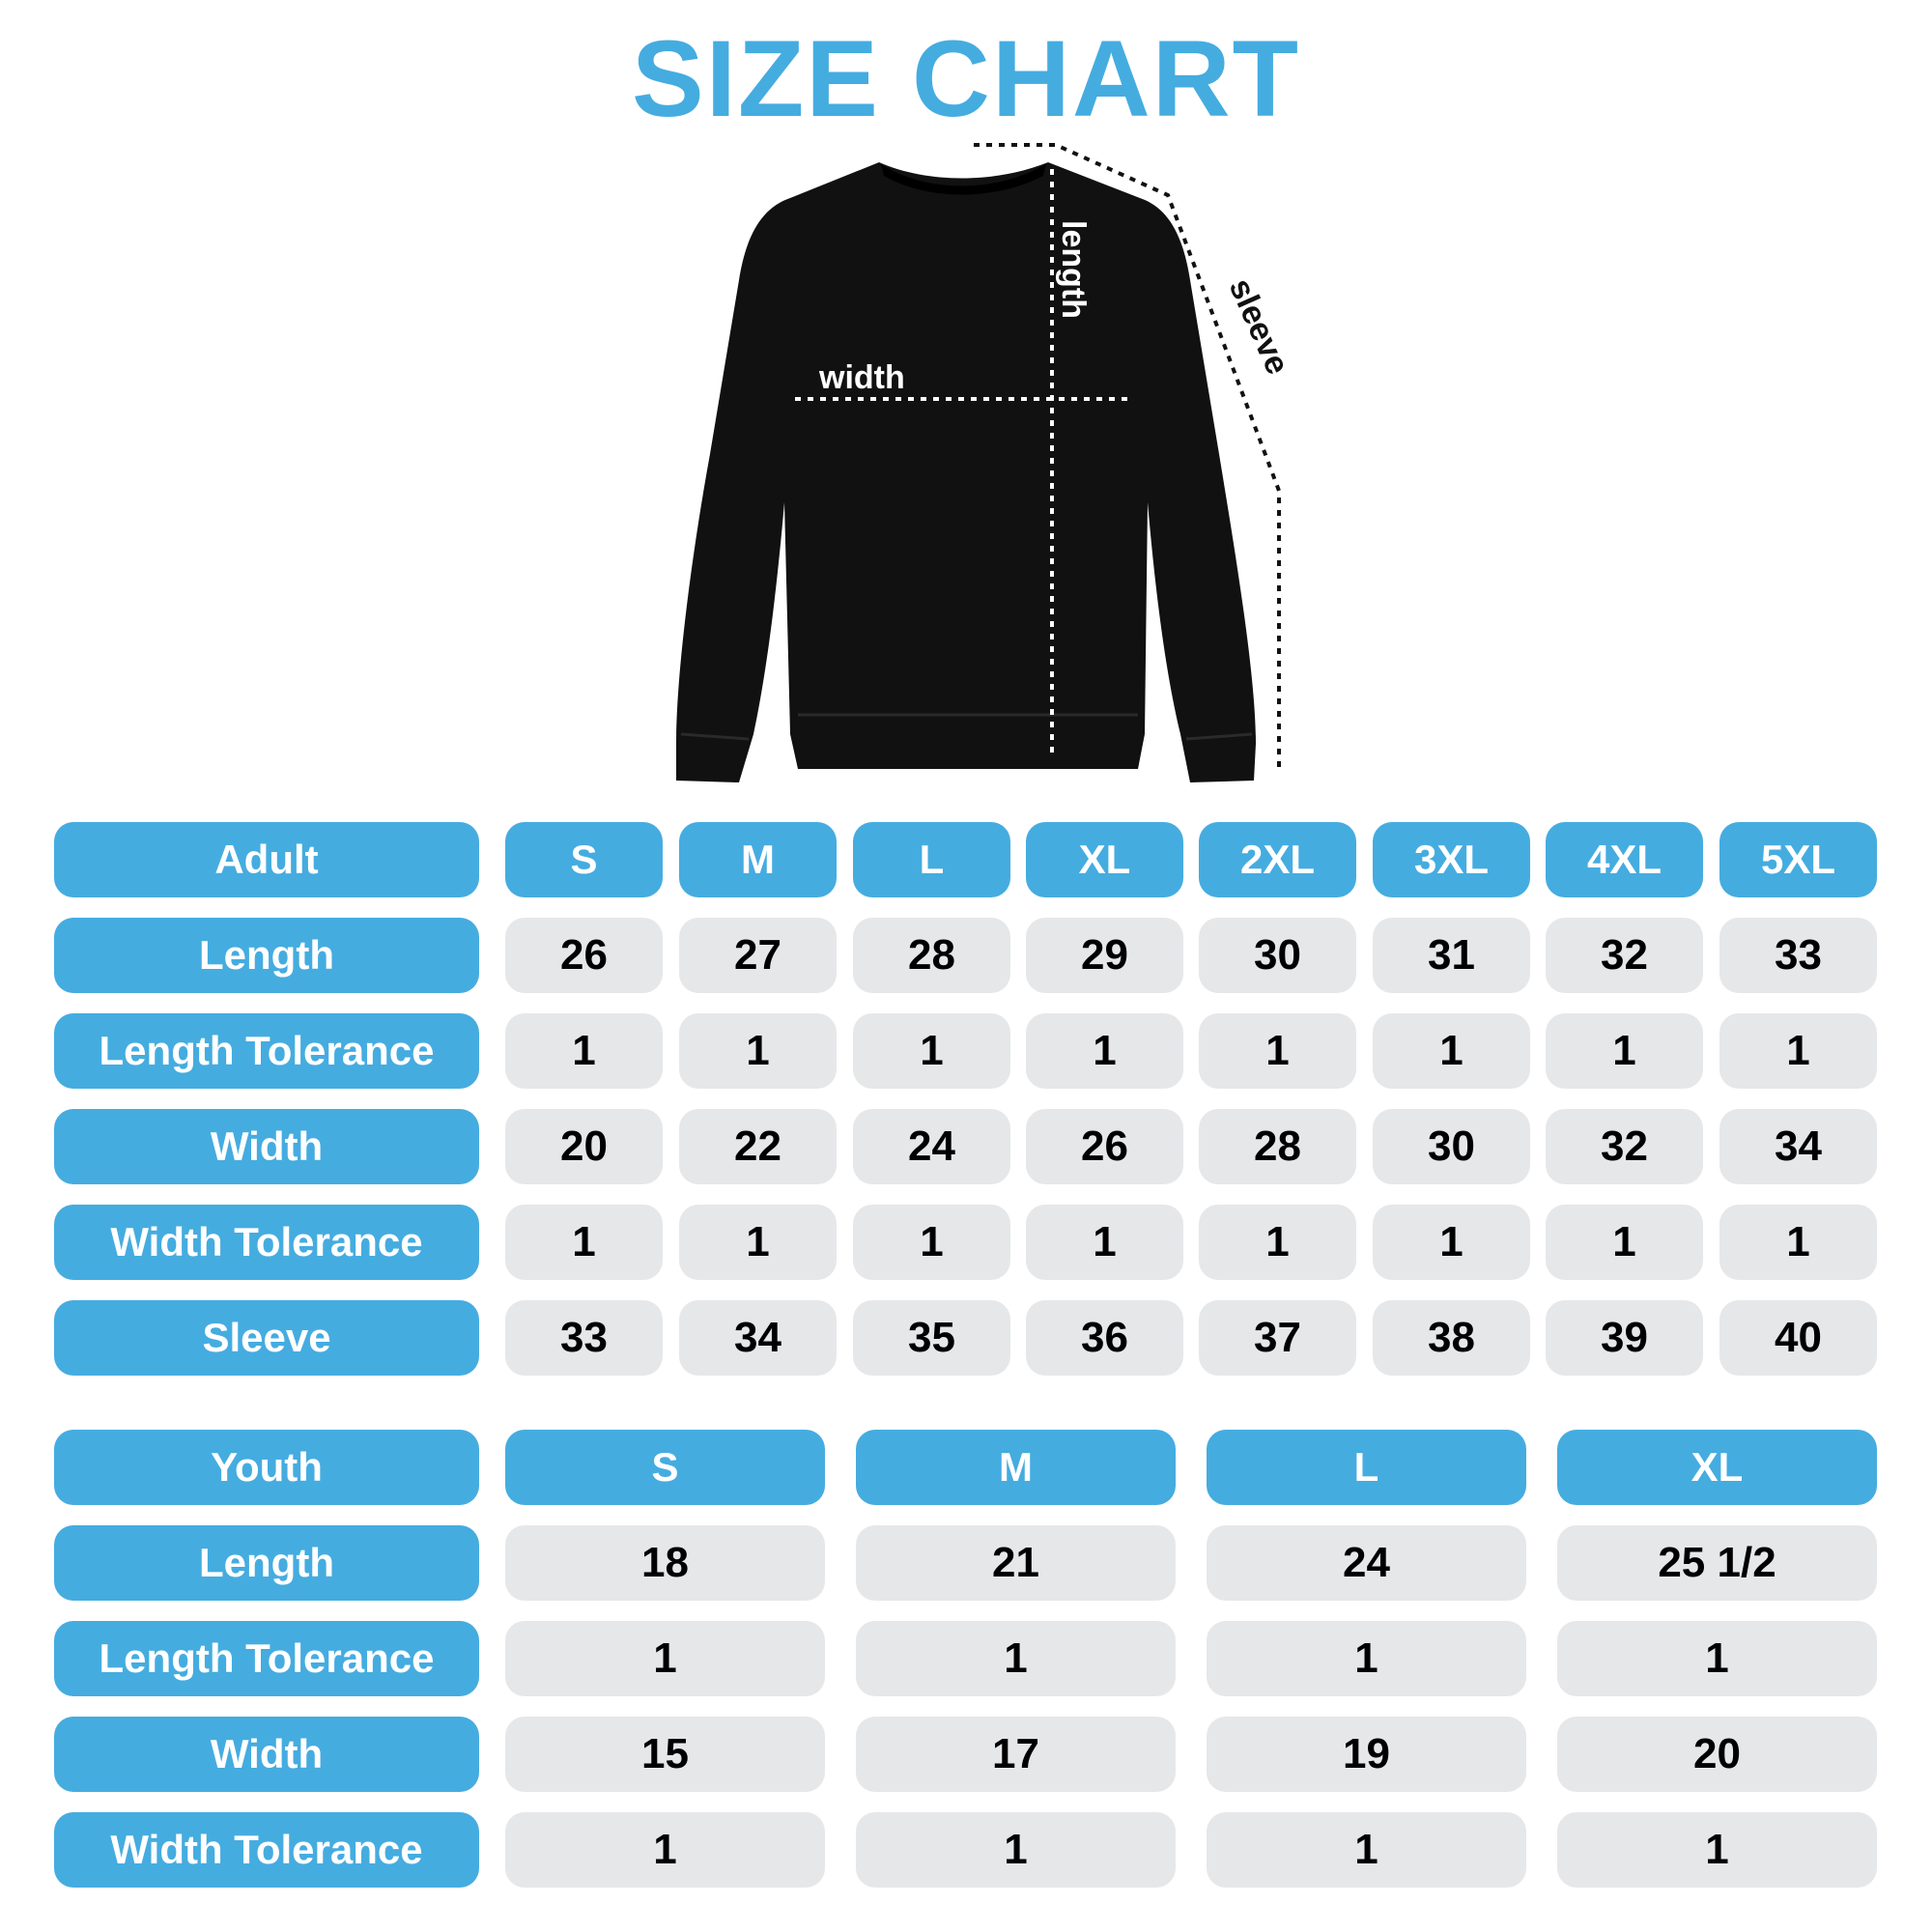 Image resolution: width=1932 pixels, height=1932 pixels. I want to click on youth-cell: 19, so click(1366, 1754).